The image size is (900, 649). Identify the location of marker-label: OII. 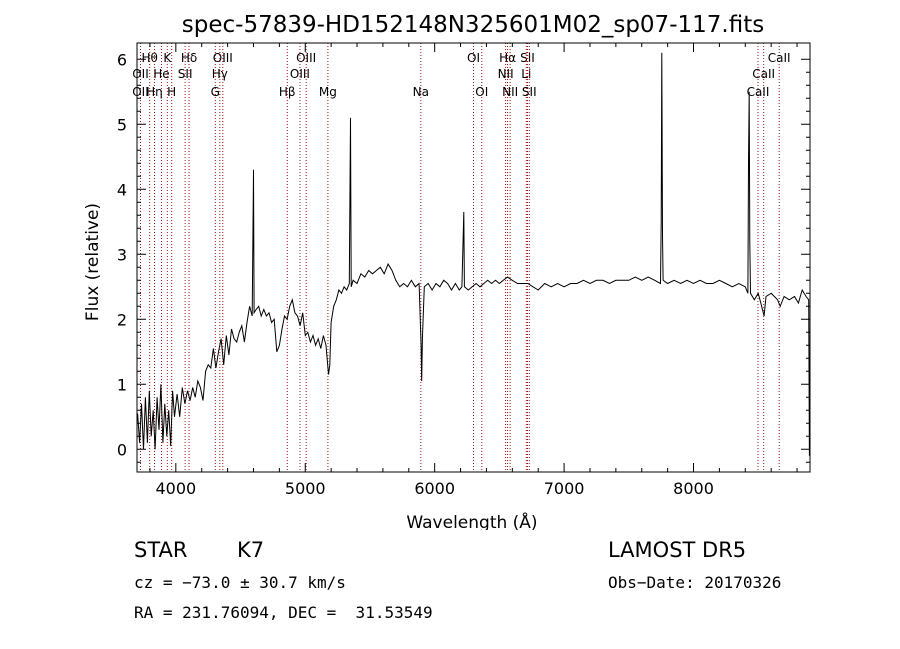
(140, 92).